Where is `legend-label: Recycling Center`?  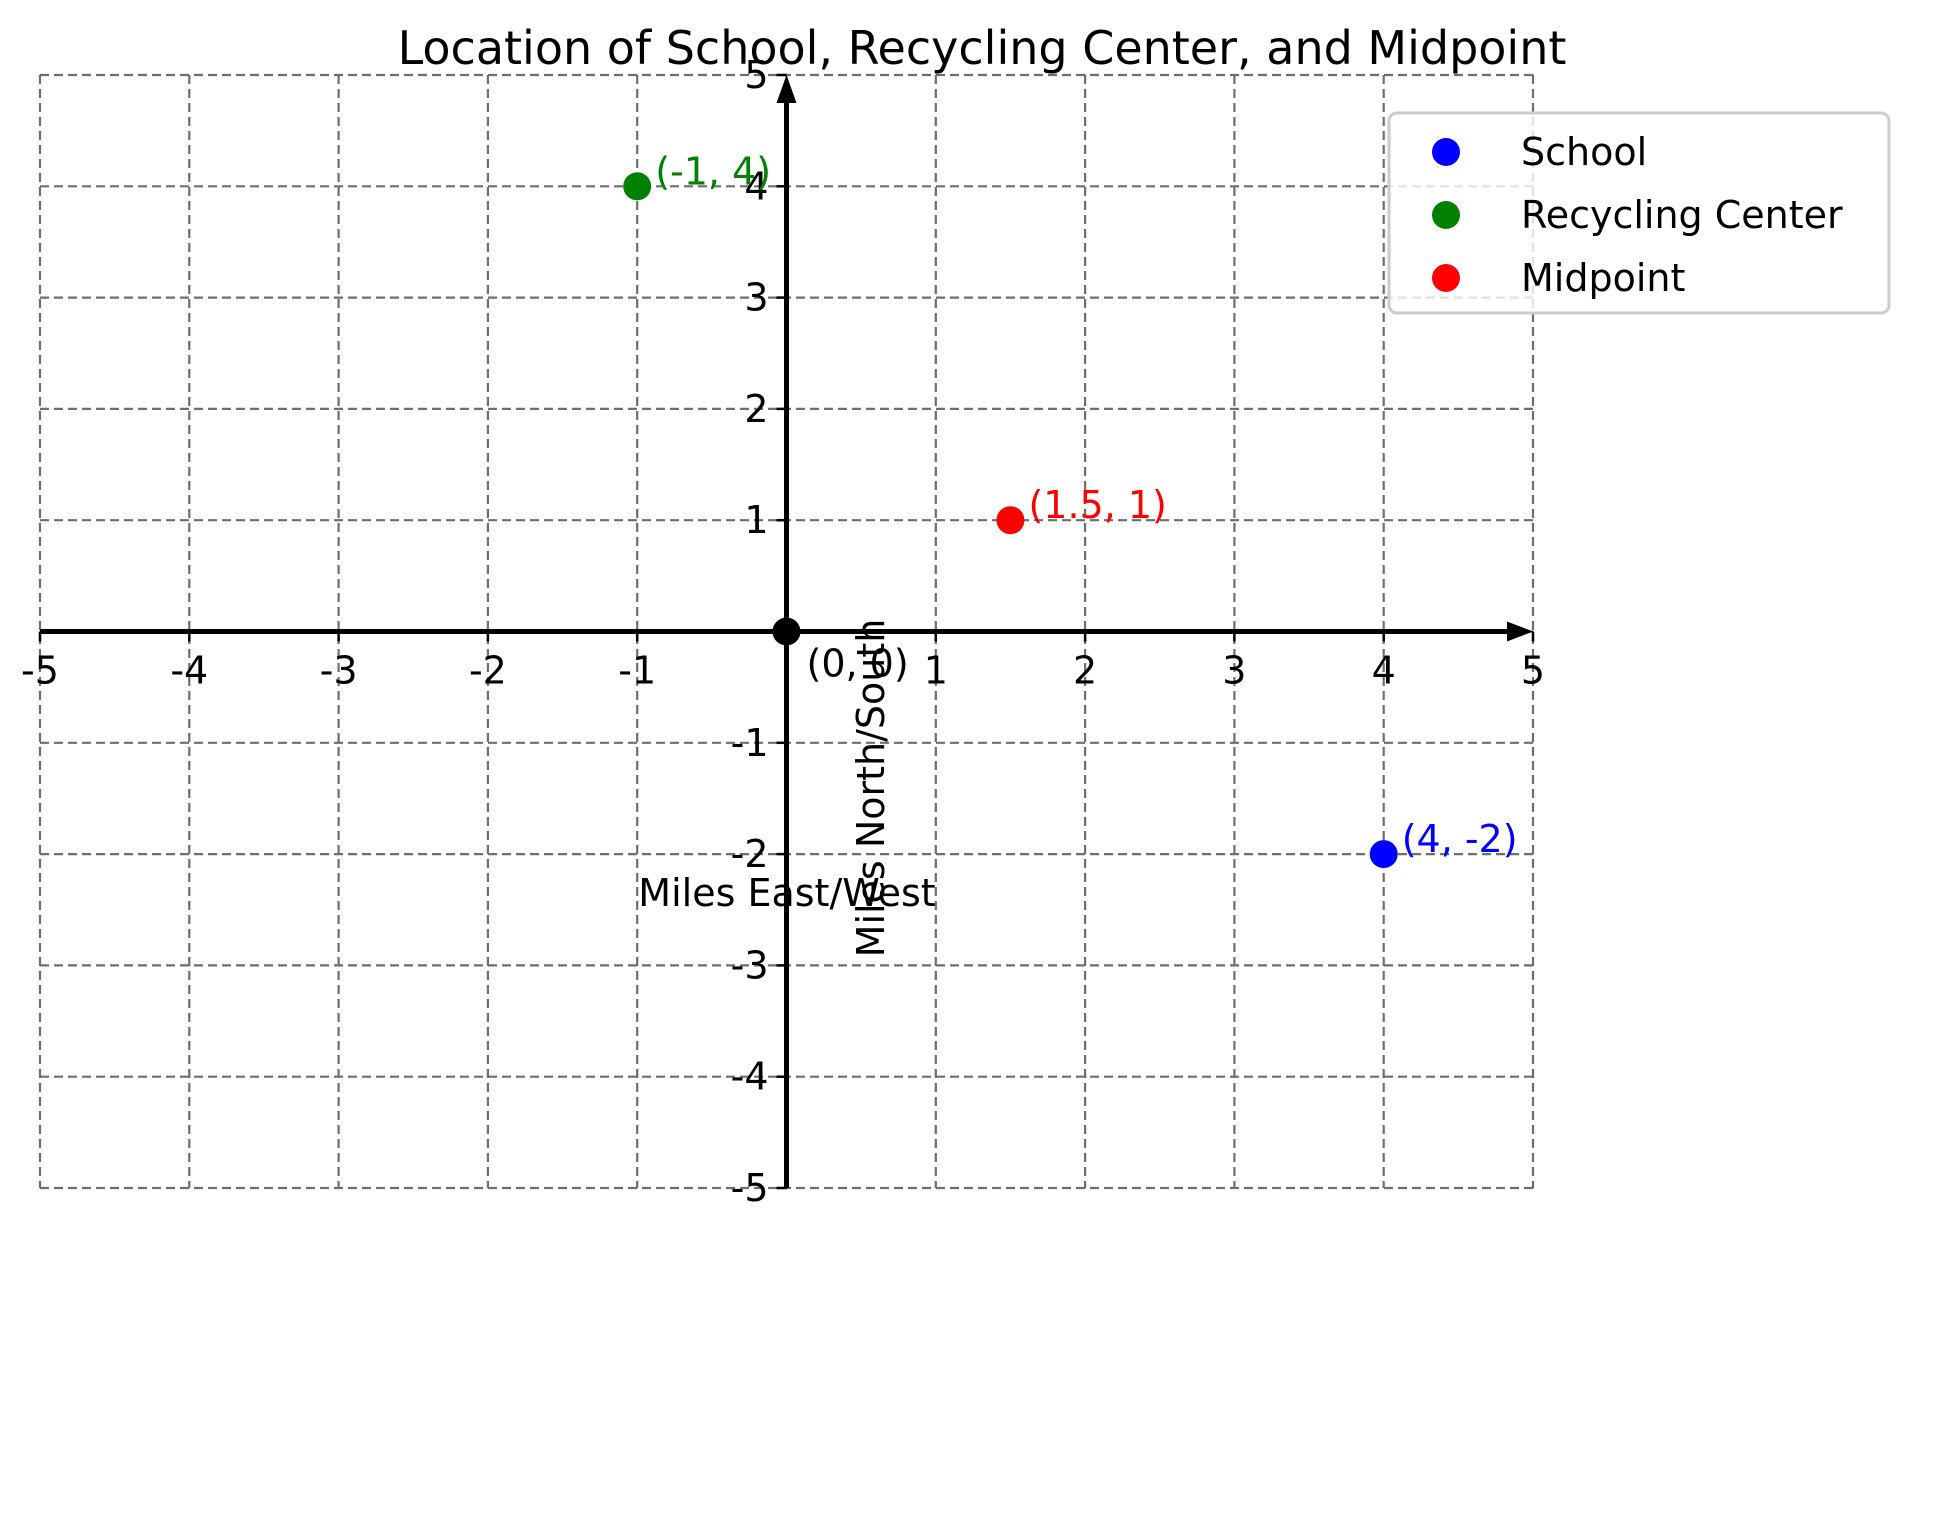 legend-label: Recycling Center is located at coordinates (1682, 215).